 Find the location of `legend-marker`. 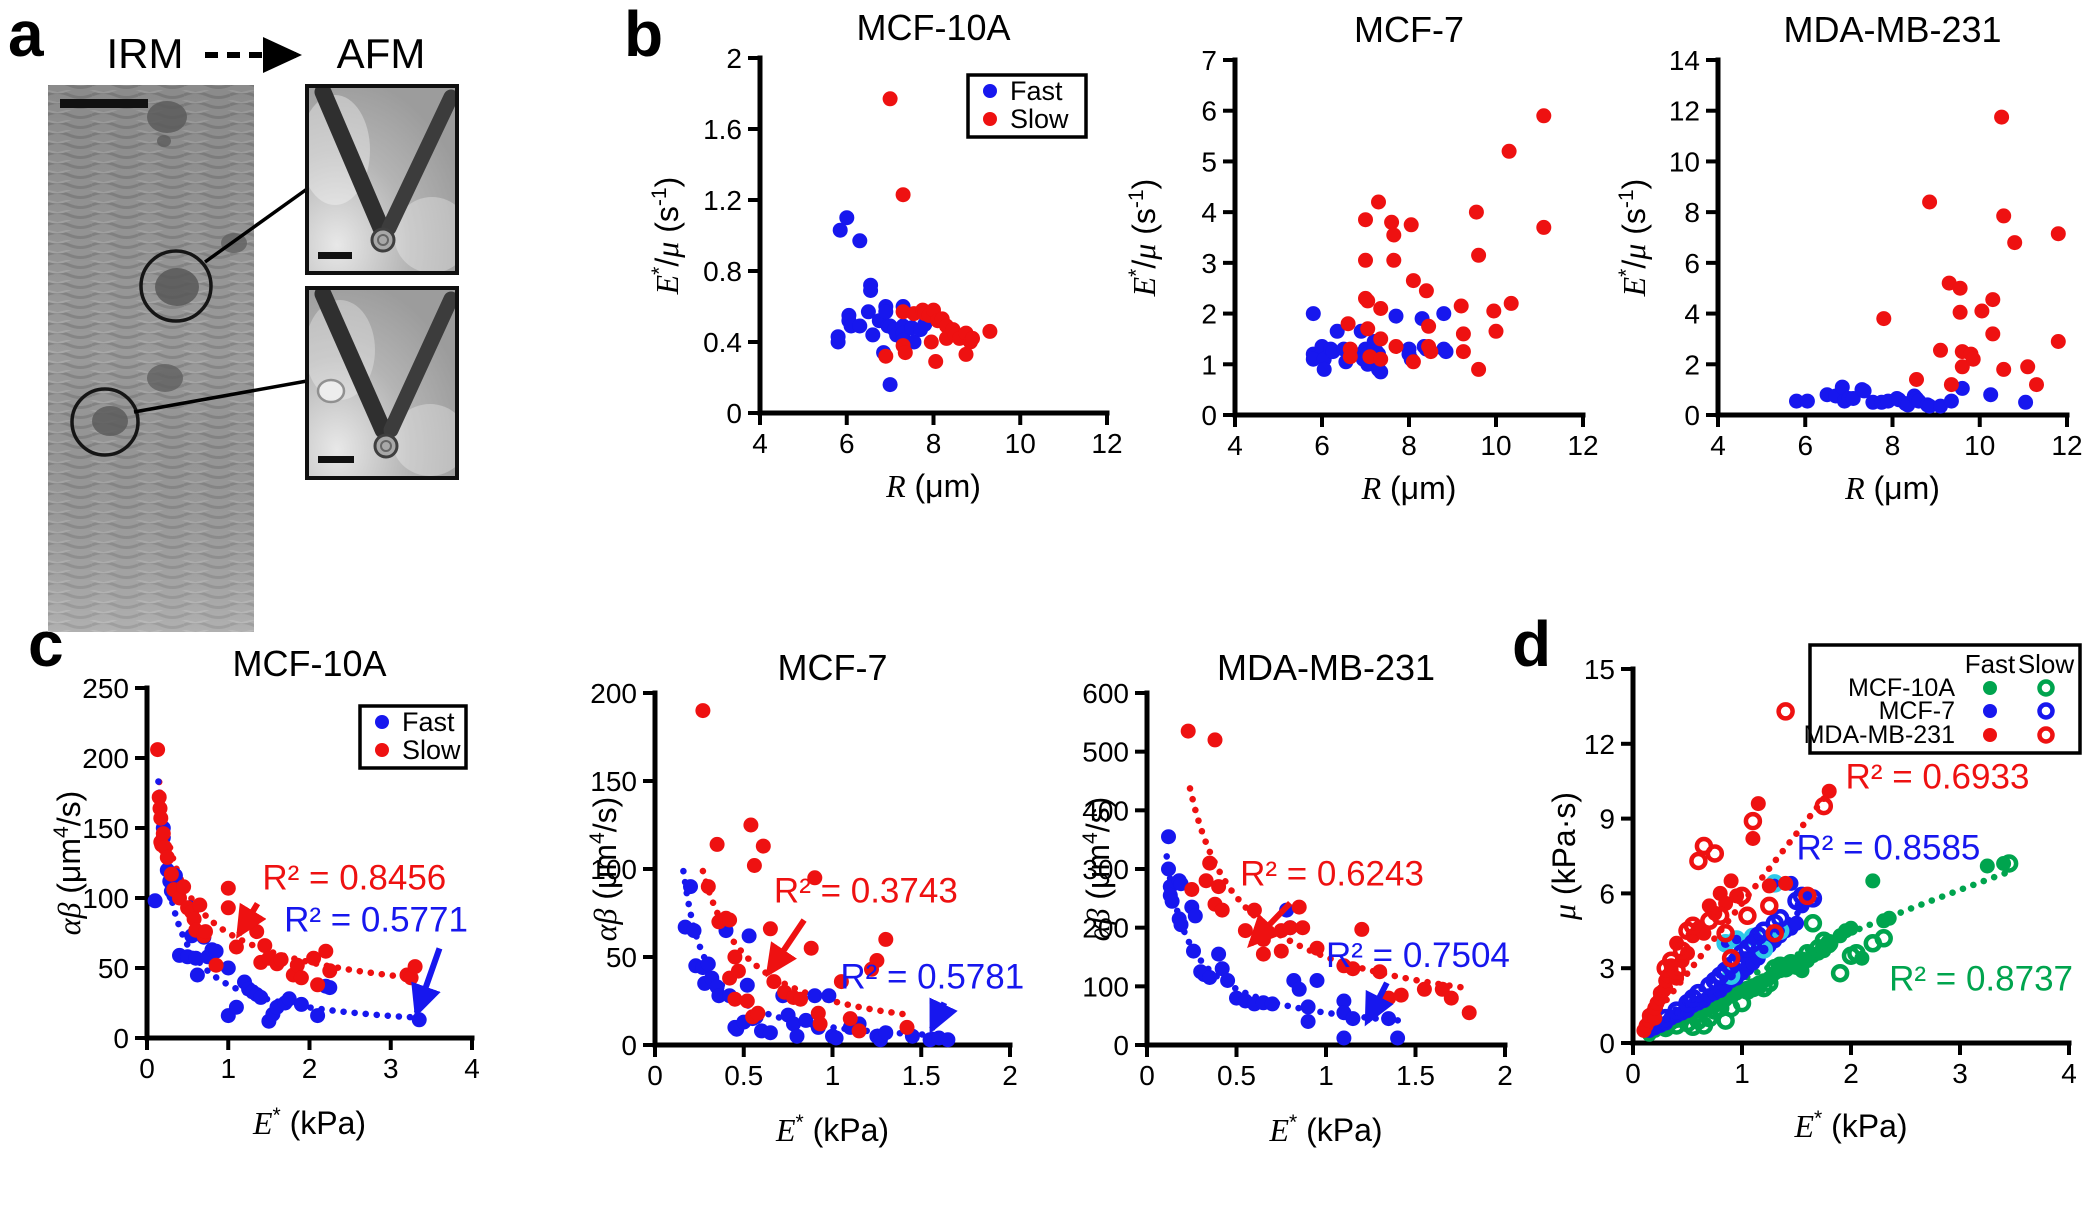

legend-marker is located at coordinates (382, 722).